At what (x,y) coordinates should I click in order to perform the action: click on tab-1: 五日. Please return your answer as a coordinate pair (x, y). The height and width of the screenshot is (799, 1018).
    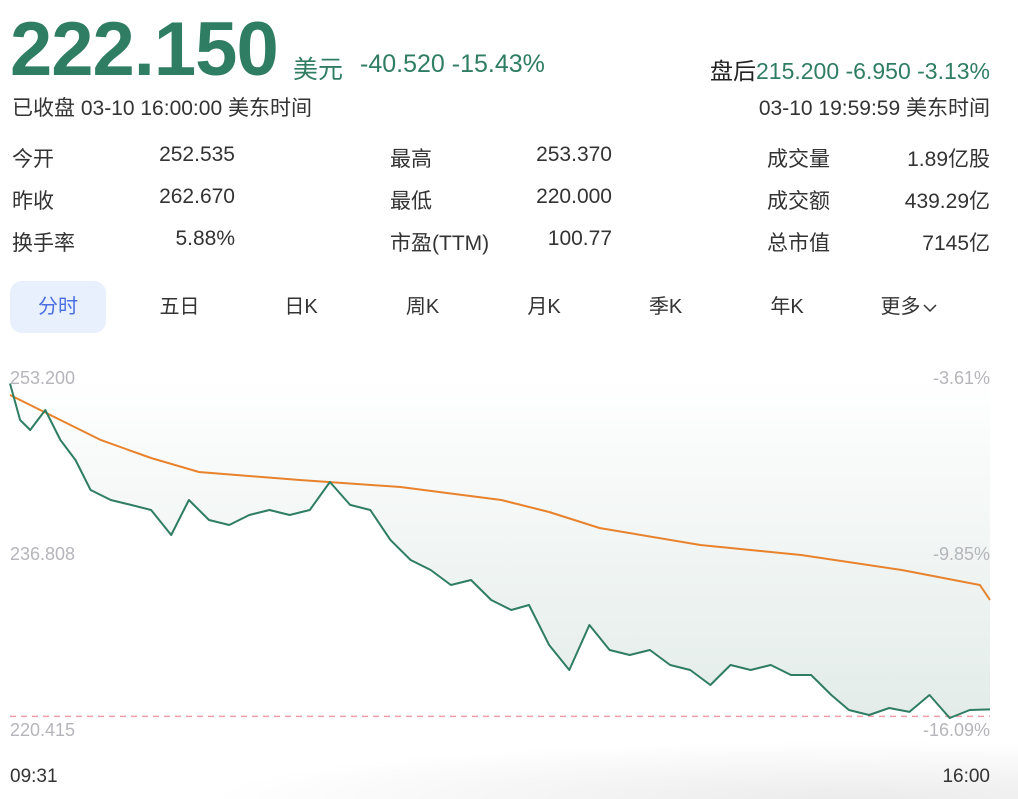
    Looking at the image, I should click on (180, 307).